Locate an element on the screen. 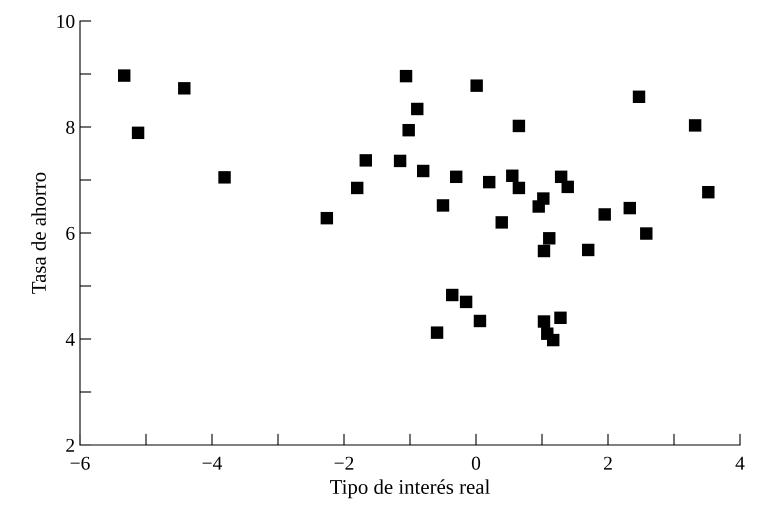 The image size is (757, 506). x-tick-label: 4 is located at coordinates (740, 463).